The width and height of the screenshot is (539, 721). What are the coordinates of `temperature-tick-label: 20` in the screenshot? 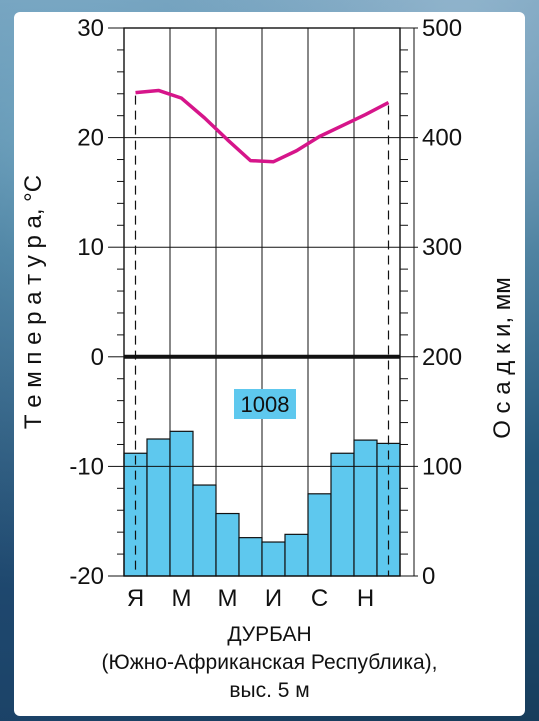 It's located at (90, 138).